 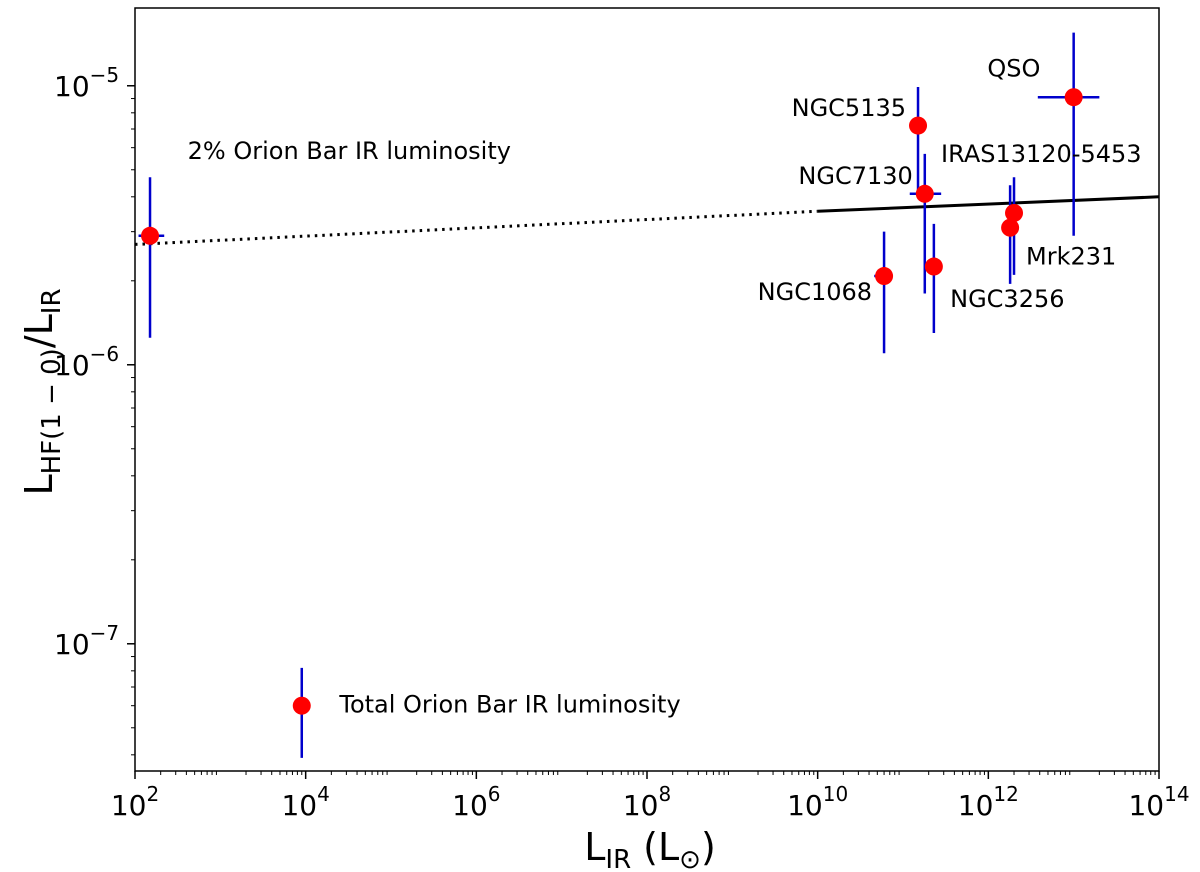 I want to click on point-label: NGC1068, so click(x=815, y=292).